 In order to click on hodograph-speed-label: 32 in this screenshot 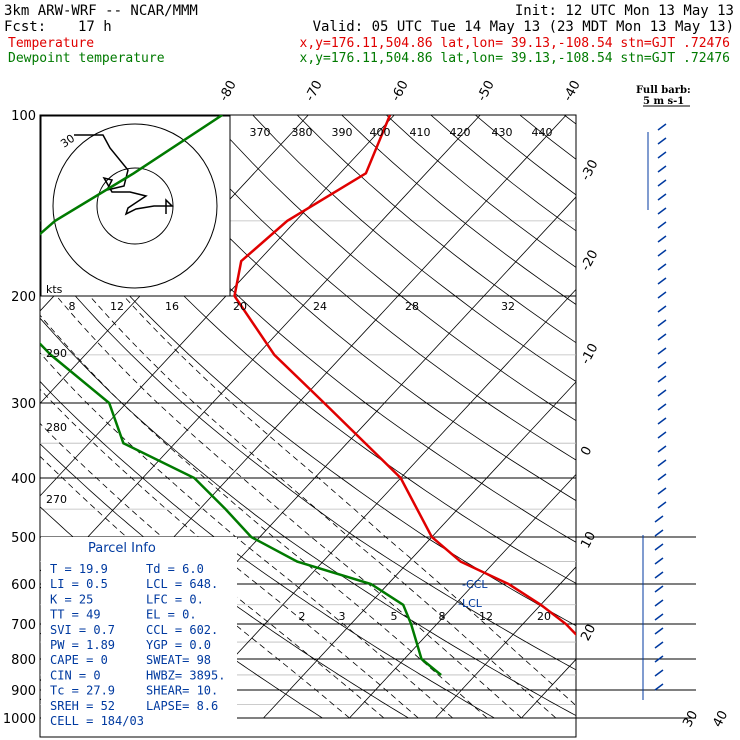, I will do `click(508, 306)`.